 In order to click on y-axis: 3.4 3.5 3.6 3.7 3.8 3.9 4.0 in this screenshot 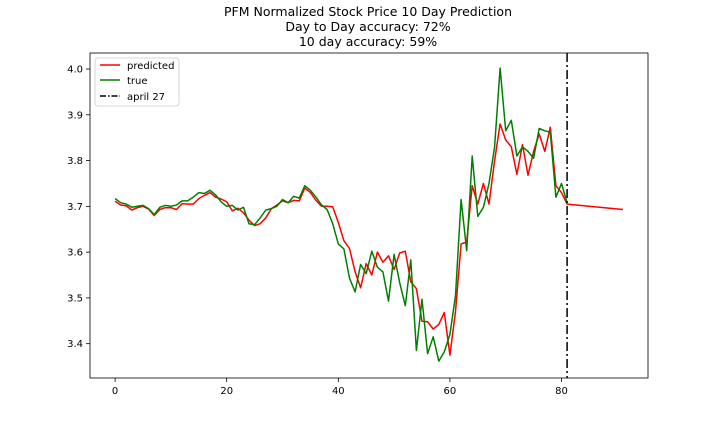, I will do `click(78, 207)`.